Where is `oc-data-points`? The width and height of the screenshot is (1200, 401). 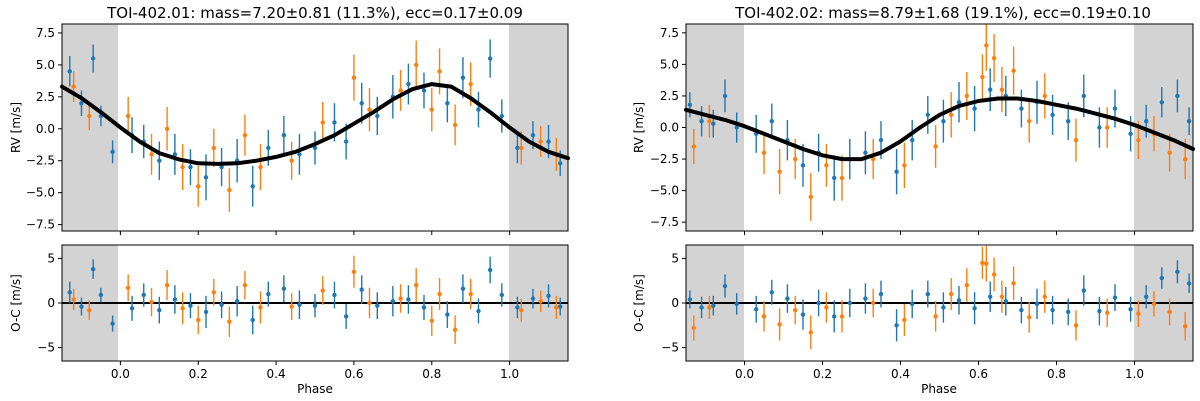 oc-data-points is located at coordinates (939, 297).